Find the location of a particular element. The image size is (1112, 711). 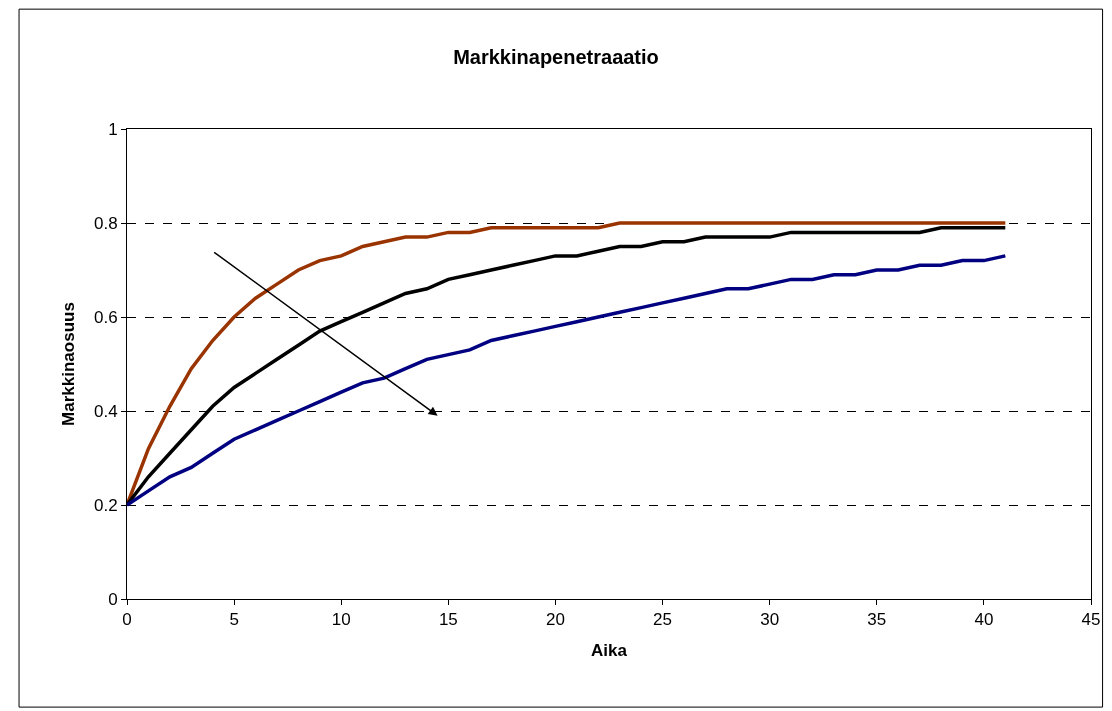

x-tick-label: 45 is located at coordinates (1091, 620).